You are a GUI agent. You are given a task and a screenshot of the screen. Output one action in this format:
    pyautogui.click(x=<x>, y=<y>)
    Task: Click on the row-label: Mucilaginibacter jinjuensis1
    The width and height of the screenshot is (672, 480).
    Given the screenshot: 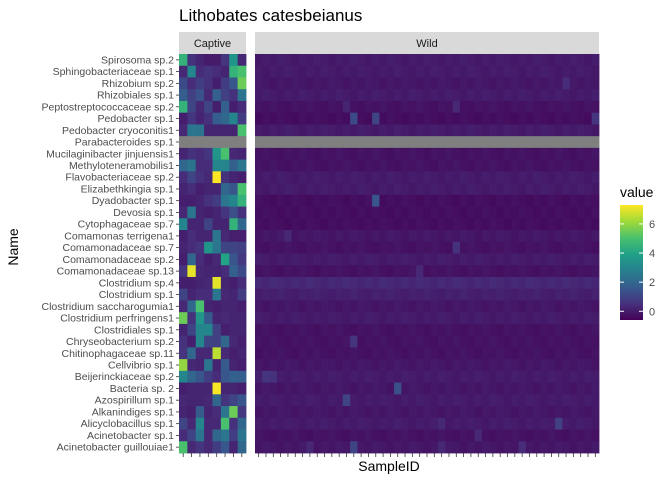 What is the action you would take?
    pyautogui.click(x=110, y=154)
    